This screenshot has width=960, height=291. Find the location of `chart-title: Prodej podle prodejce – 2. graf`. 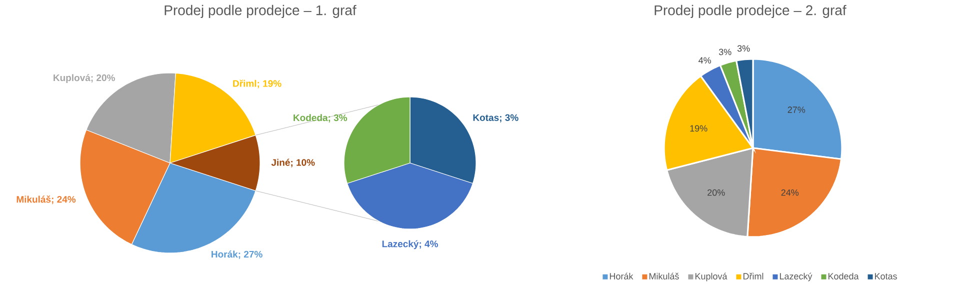

chart-title: Prodej podle prodejce – 2. graf is located at coordinates (750, 11).